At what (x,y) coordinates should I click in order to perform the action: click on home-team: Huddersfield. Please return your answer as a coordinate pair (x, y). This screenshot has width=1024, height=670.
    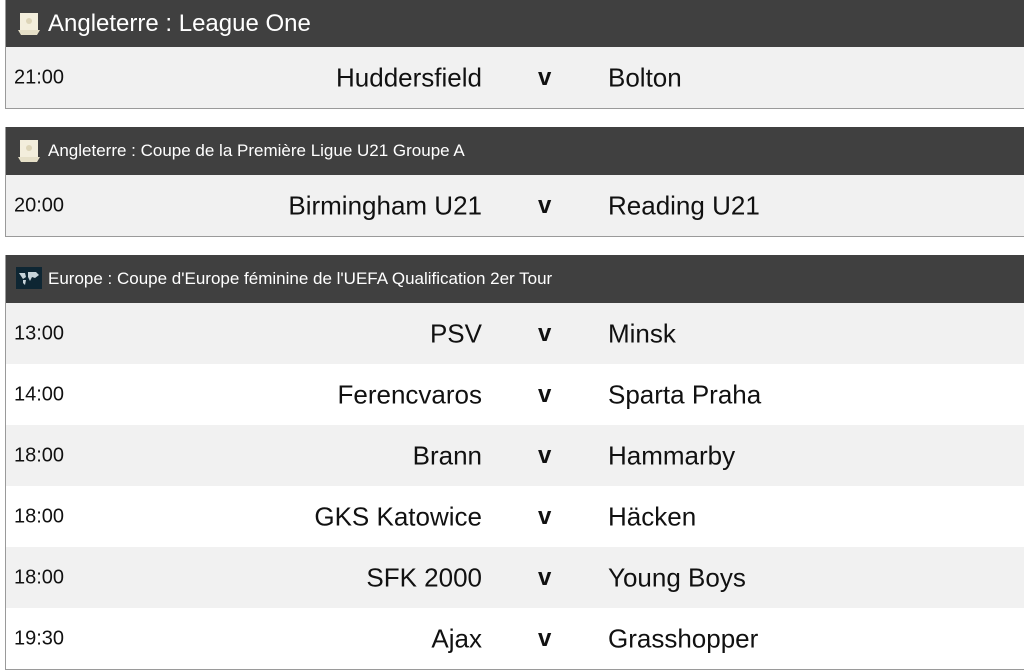
    Looking at the image, I should click on (409, 77).